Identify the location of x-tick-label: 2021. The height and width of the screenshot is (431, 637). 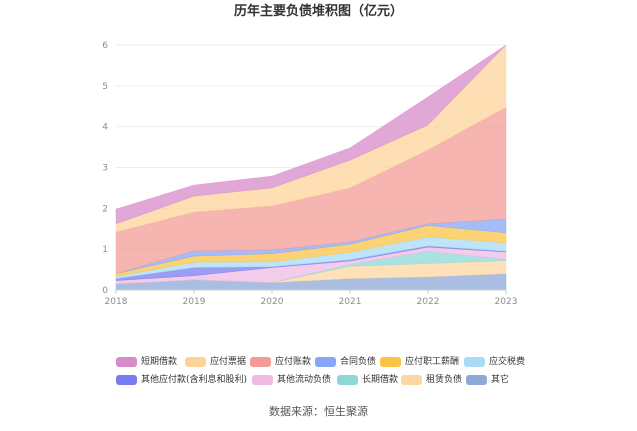
(350, 302).